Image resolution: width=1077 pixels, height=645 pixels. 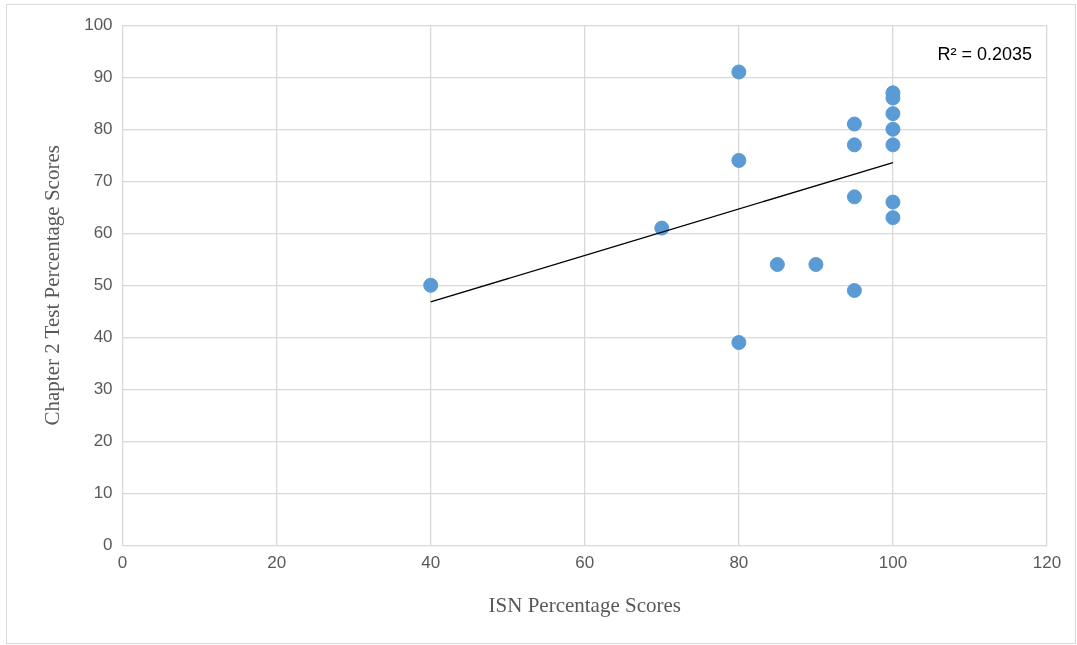 What do you see at coordinates (584, 604) in the screenshot?
I see `x-axis-title: ISN Percentage Scores` at bounding box center [584, 604].